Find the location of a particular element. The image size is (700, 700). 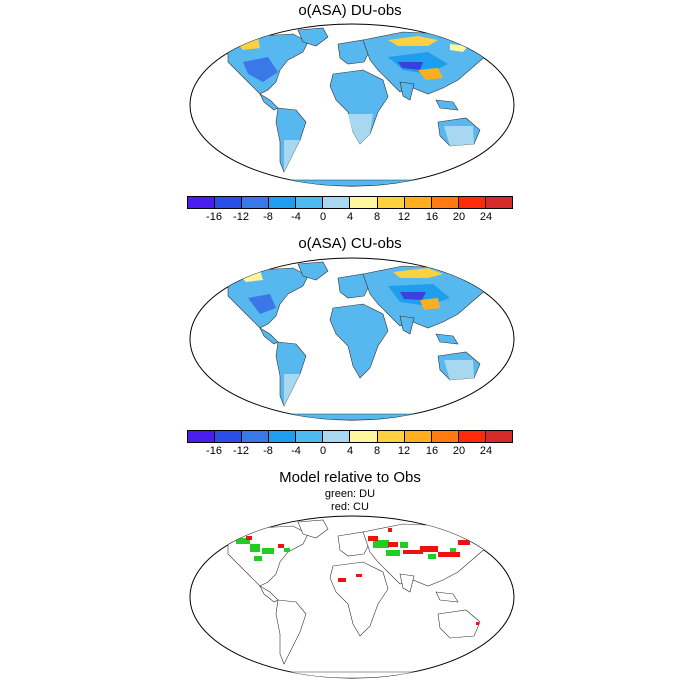

map-cu-obs is located at coordinates (352, 339).